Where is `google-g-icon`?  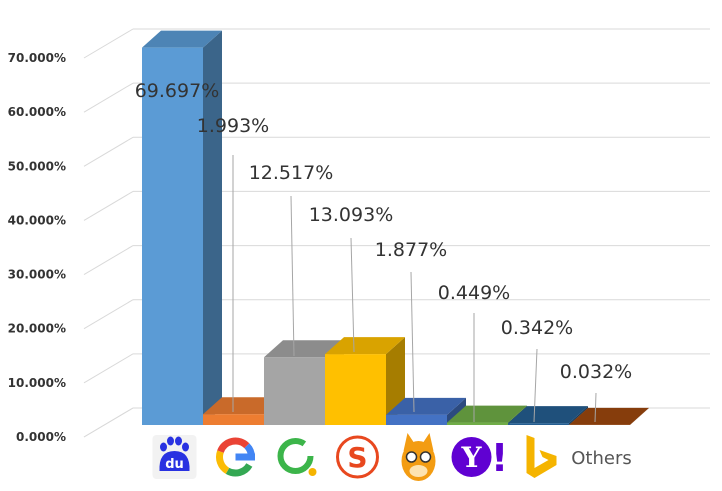
google-g-icon is located at coordinates (235, 457).